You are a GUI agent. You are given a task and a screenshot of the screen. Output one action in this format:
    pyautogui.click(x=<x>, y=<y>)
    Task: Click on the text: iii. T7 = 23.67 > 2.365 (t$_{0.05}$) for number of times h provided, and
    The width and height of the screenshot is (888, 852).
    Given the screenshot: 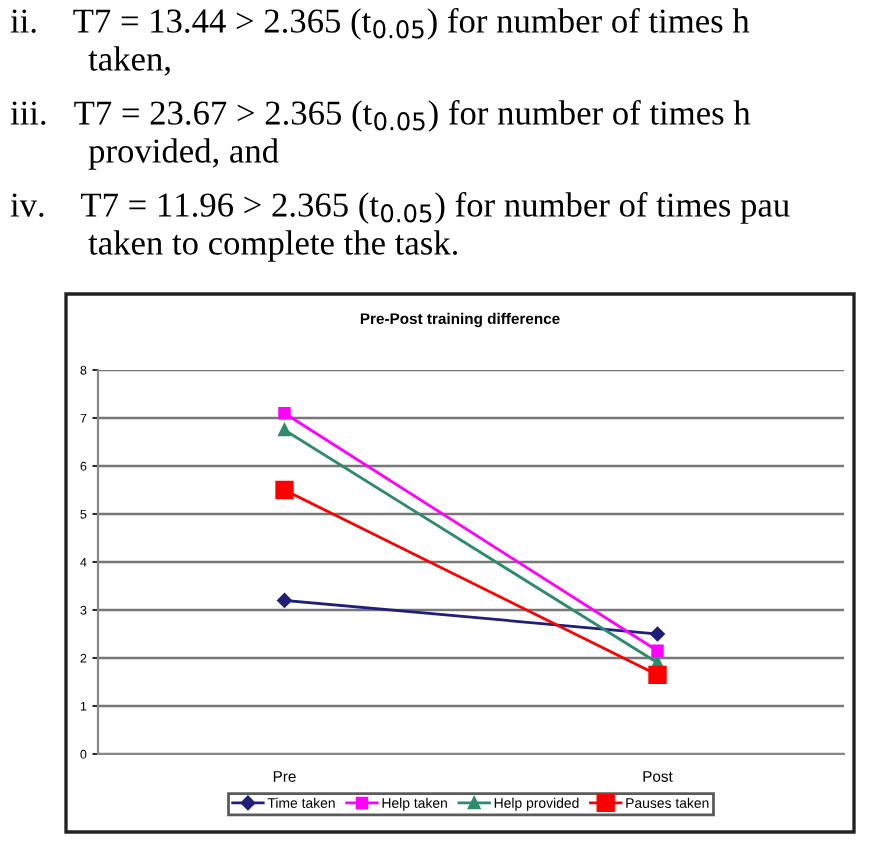 What is the action you would take?
    pyautogui.click(x=380, y=135)
    